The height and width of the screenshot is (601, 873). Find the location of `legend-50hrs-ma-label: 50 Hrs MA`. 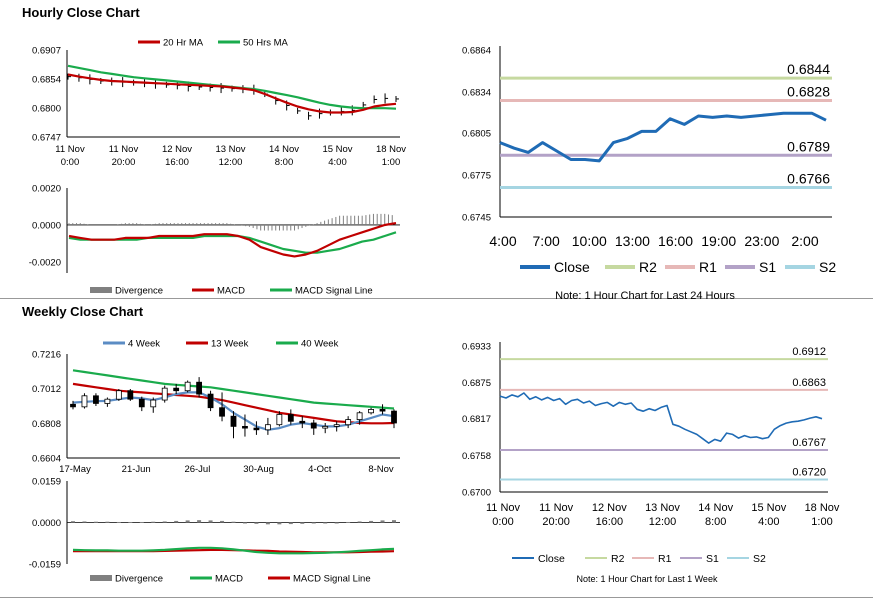

legend-50hrs-ma-label: 50 Hrs MA is located at coordinates (266, 43).